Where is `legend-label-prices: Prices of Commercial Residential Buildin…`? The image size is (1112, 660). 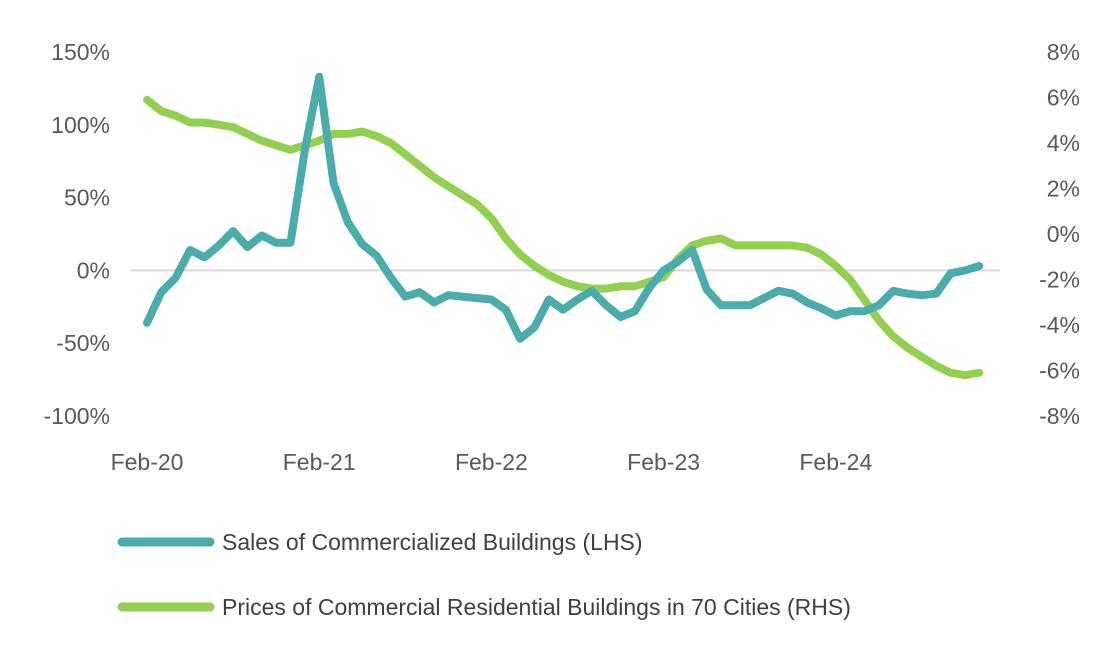 legend-label-prices: Prices of Commercial Residential Buildin… is located at coordinates (536, 607).